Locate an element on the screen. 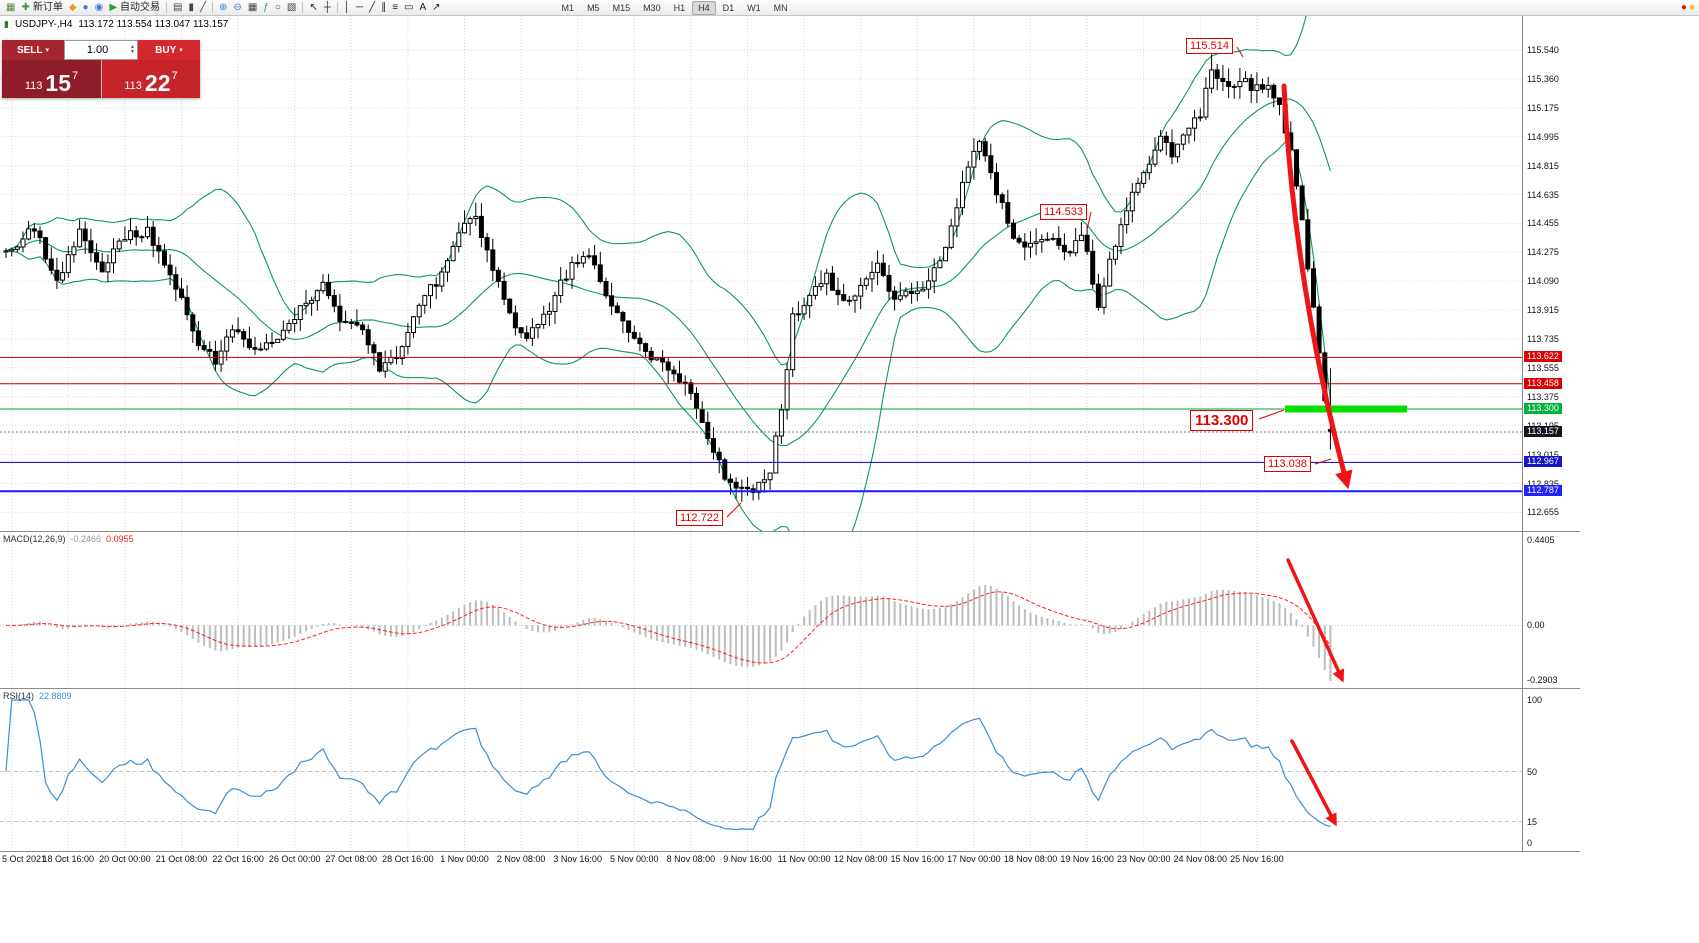 This screenshot has height=943, width=1699. time-label: 9 Nov 16:00 is located at coordinates (747, 859).